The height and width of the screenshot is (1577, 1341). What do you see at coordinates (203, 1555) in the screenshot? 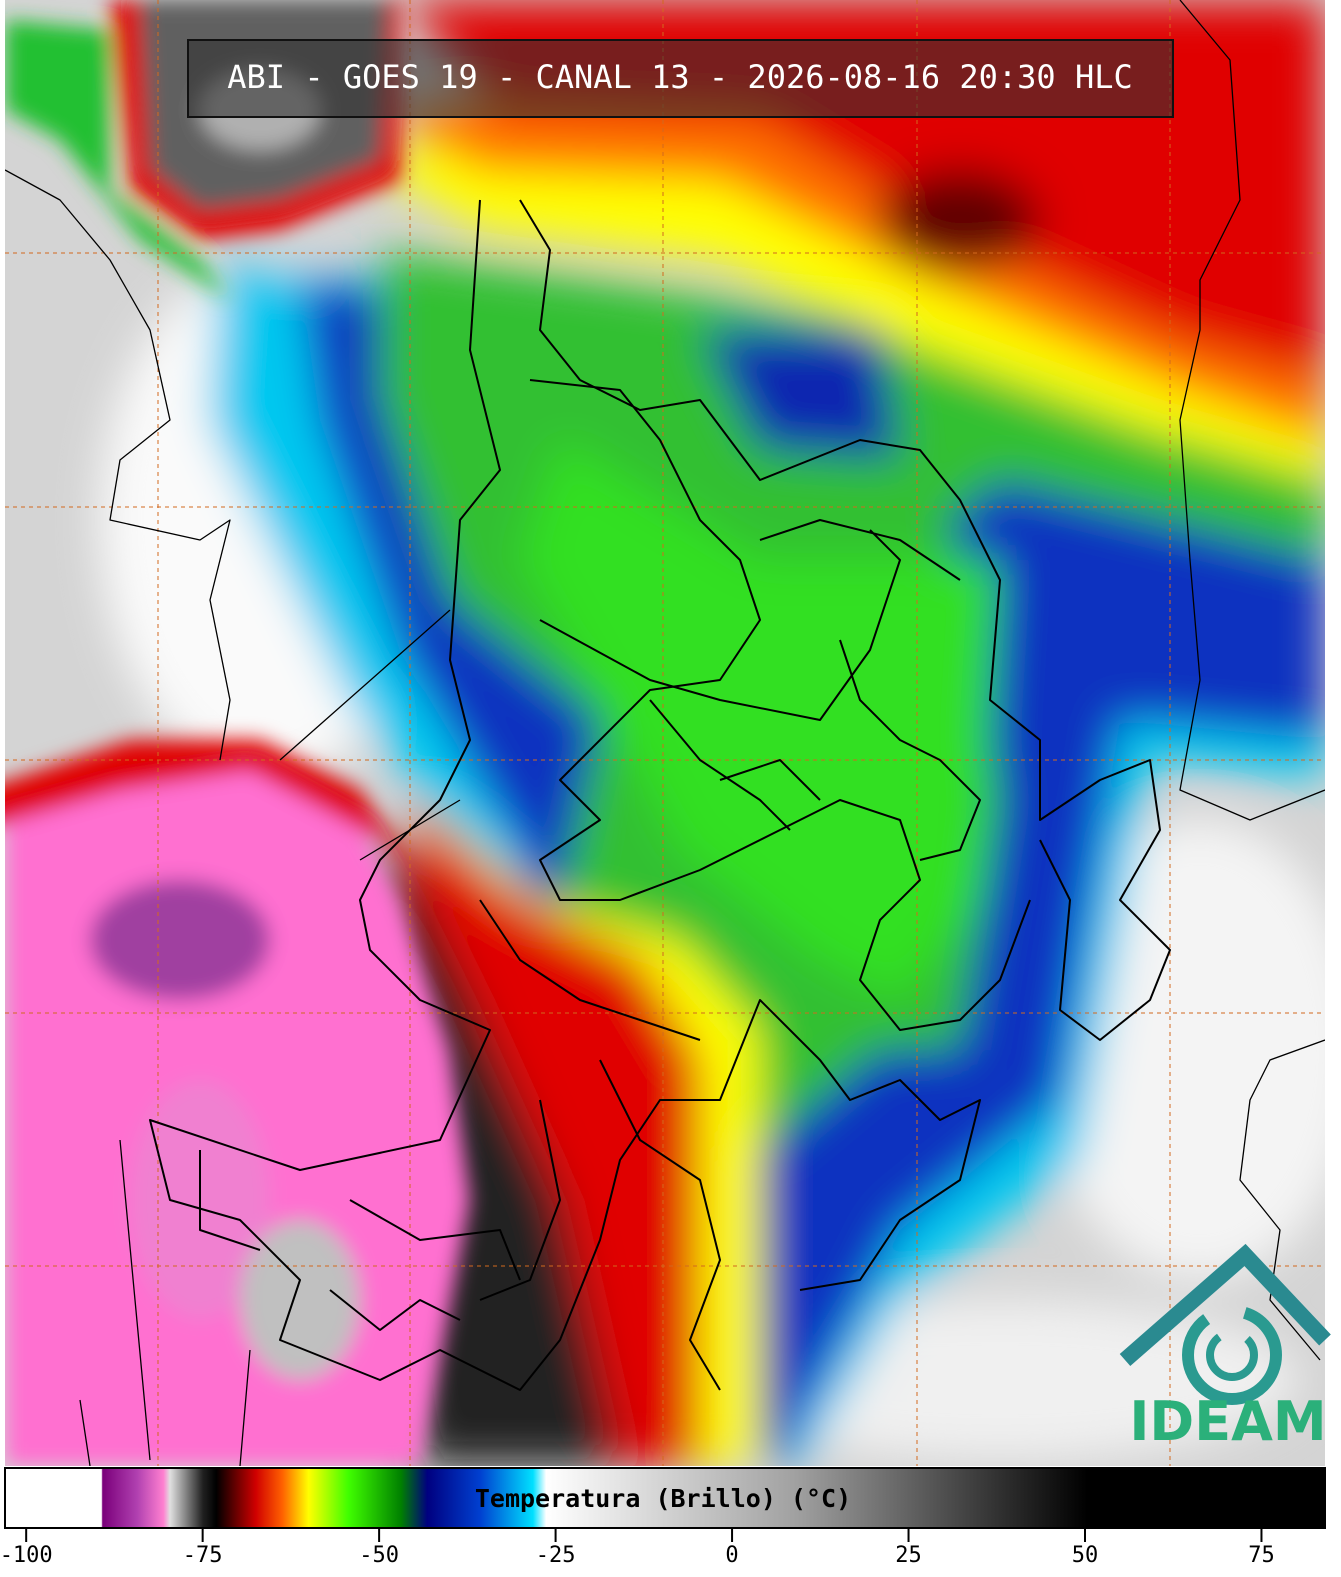
I see `tick-label: -75` at bounding box center [203, 1555].